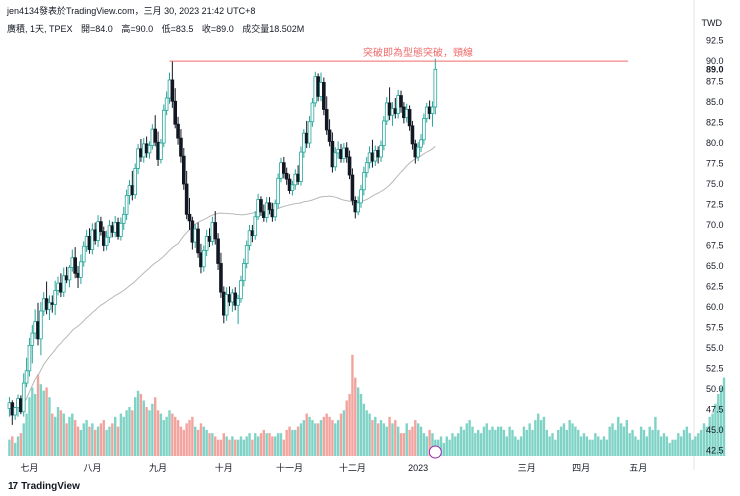 Image resolution: width=740 pixels, height=496 pixels. I want to click on price-tick-label: 70.0, so click(715, 225).